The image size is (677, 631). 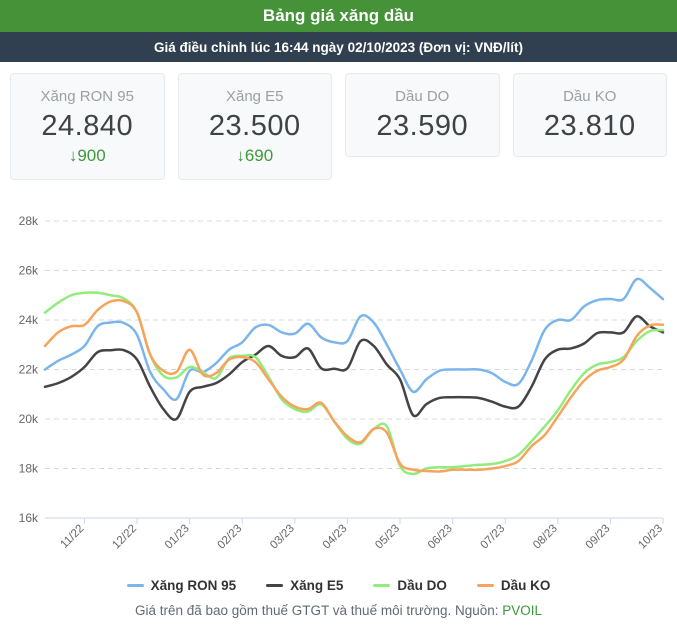 I want to click on fuel-price-value: 23.500, so click(x=254, y=126).